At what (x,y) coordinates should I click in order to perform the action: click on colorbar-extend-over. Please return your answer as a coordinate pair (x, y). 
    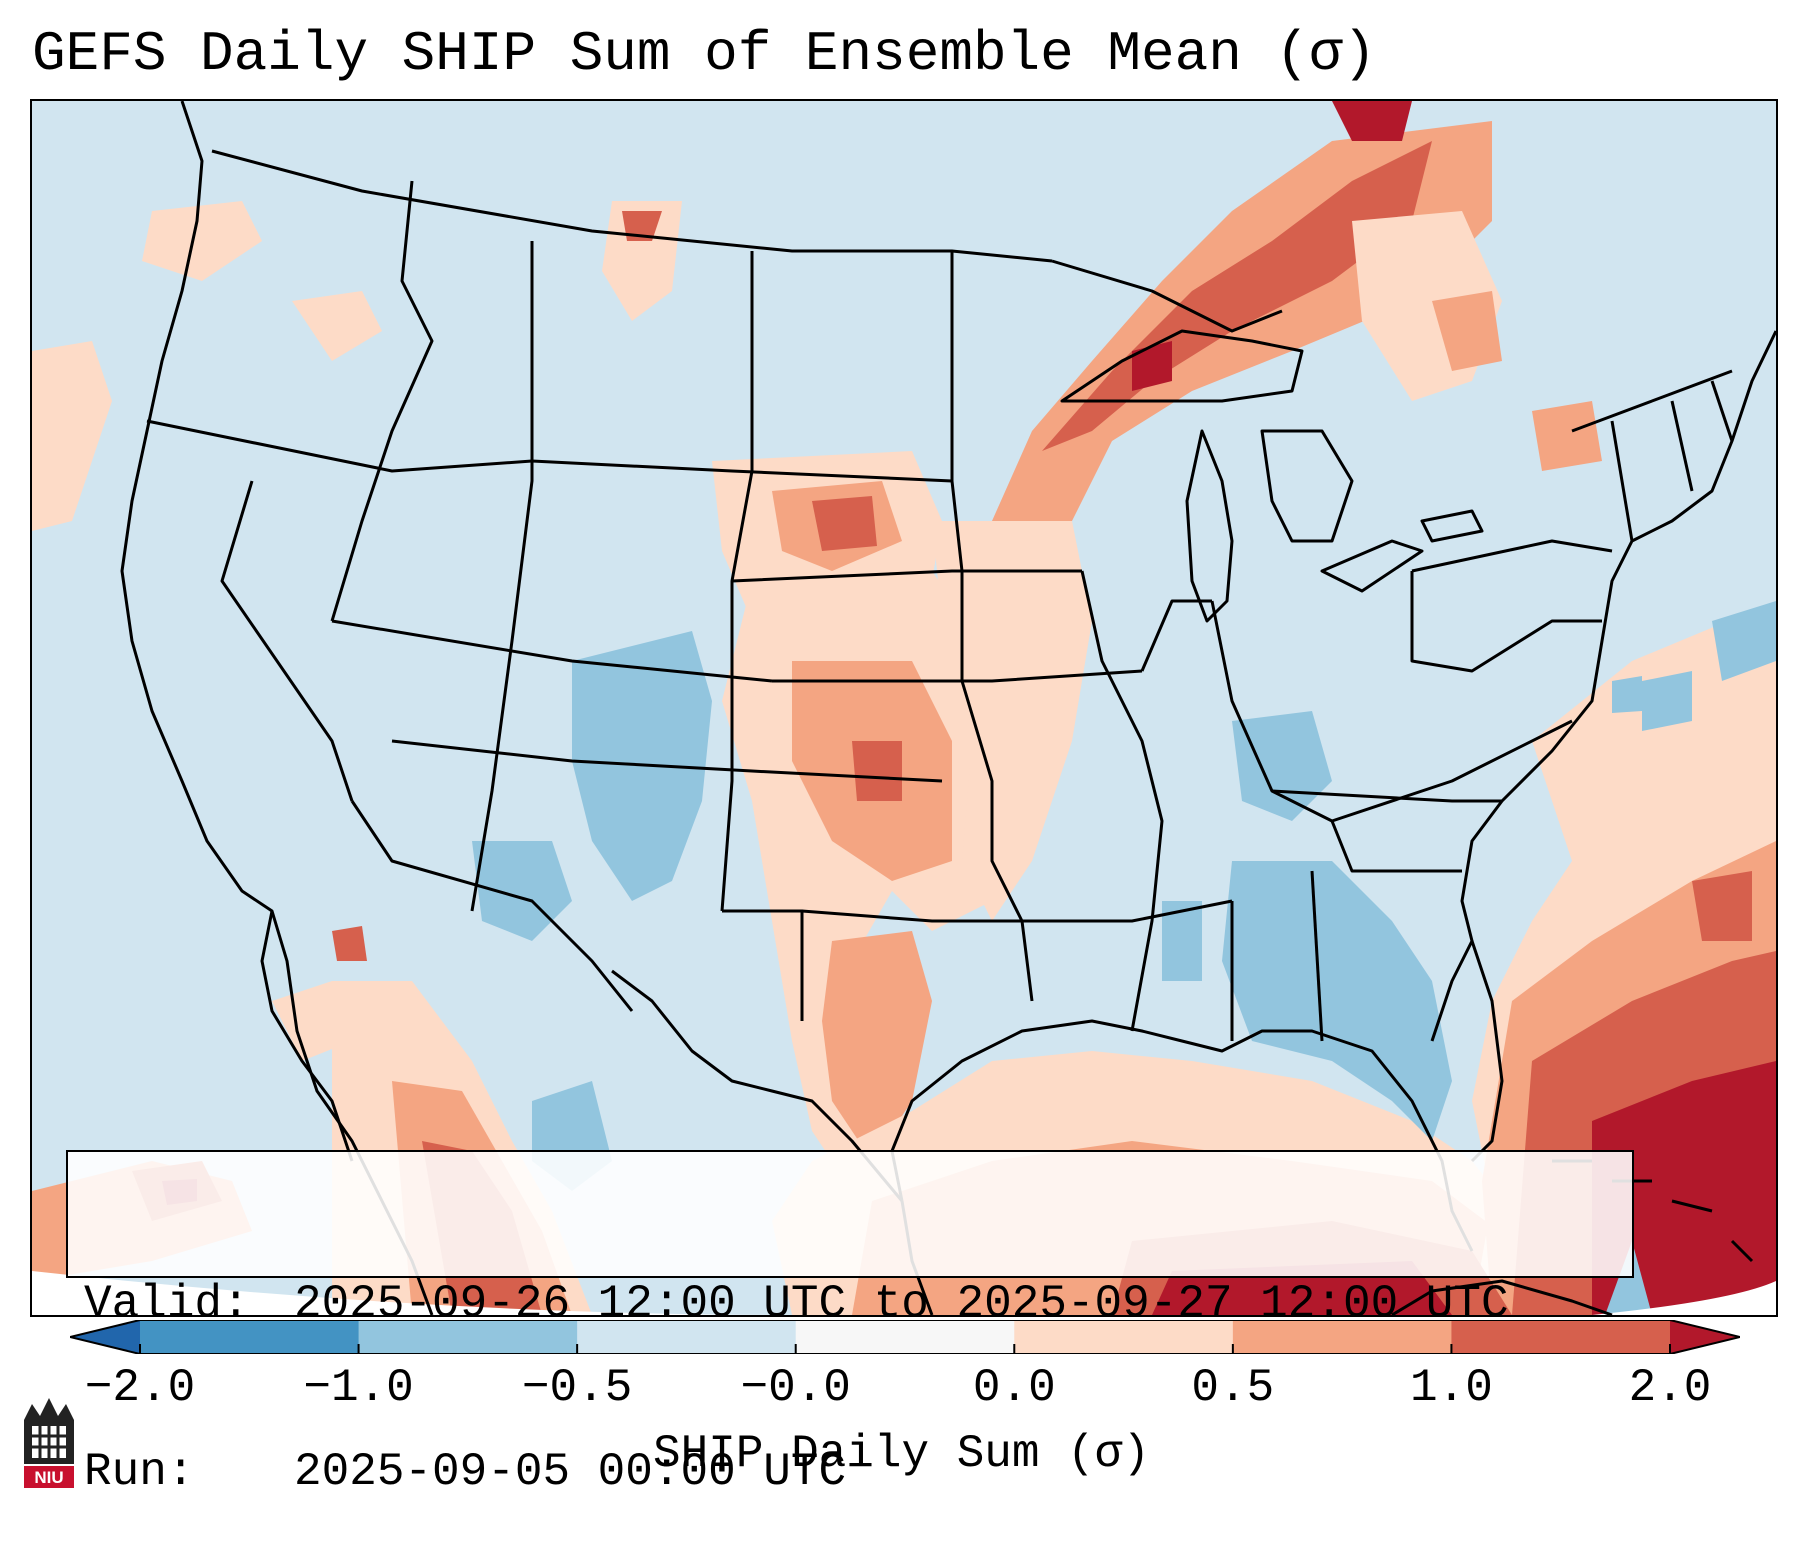
    Looking at the image, I should click on (1705, 1337).